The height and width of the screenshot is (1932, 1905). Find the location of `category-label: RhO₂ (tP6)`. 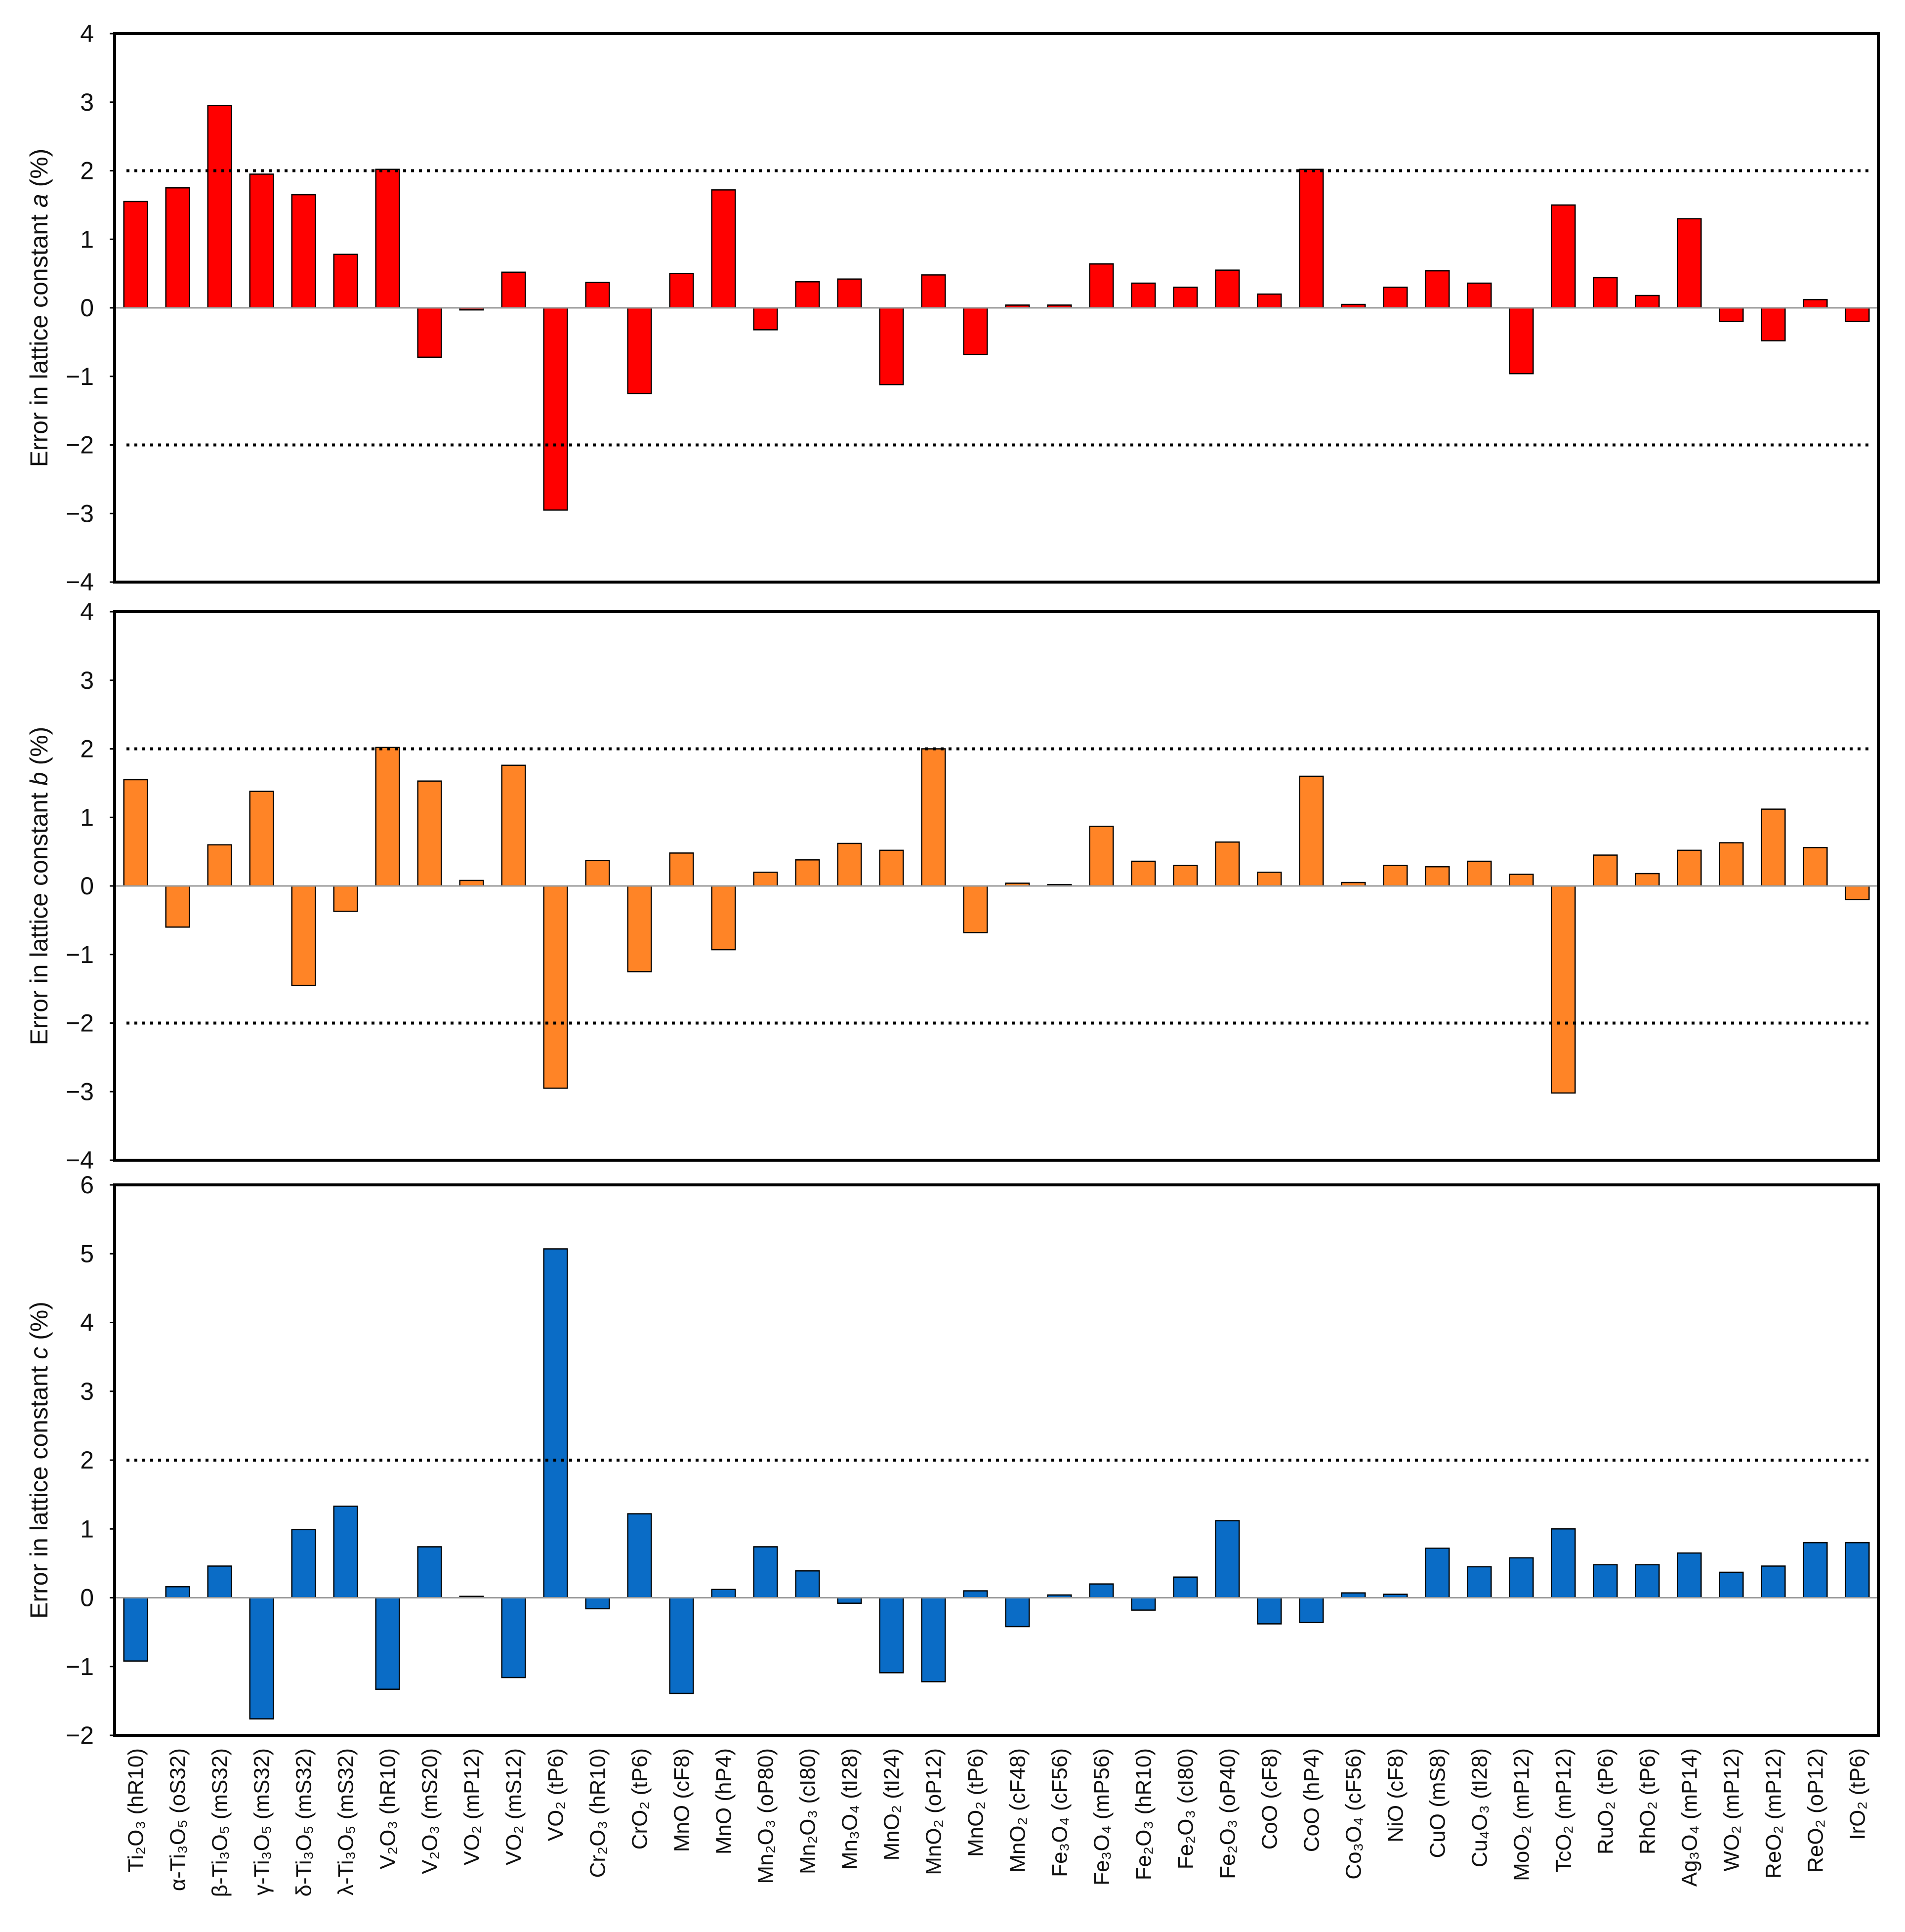

category-label: RhO₂ (tP6) is located at coordinates (1648, 1801).